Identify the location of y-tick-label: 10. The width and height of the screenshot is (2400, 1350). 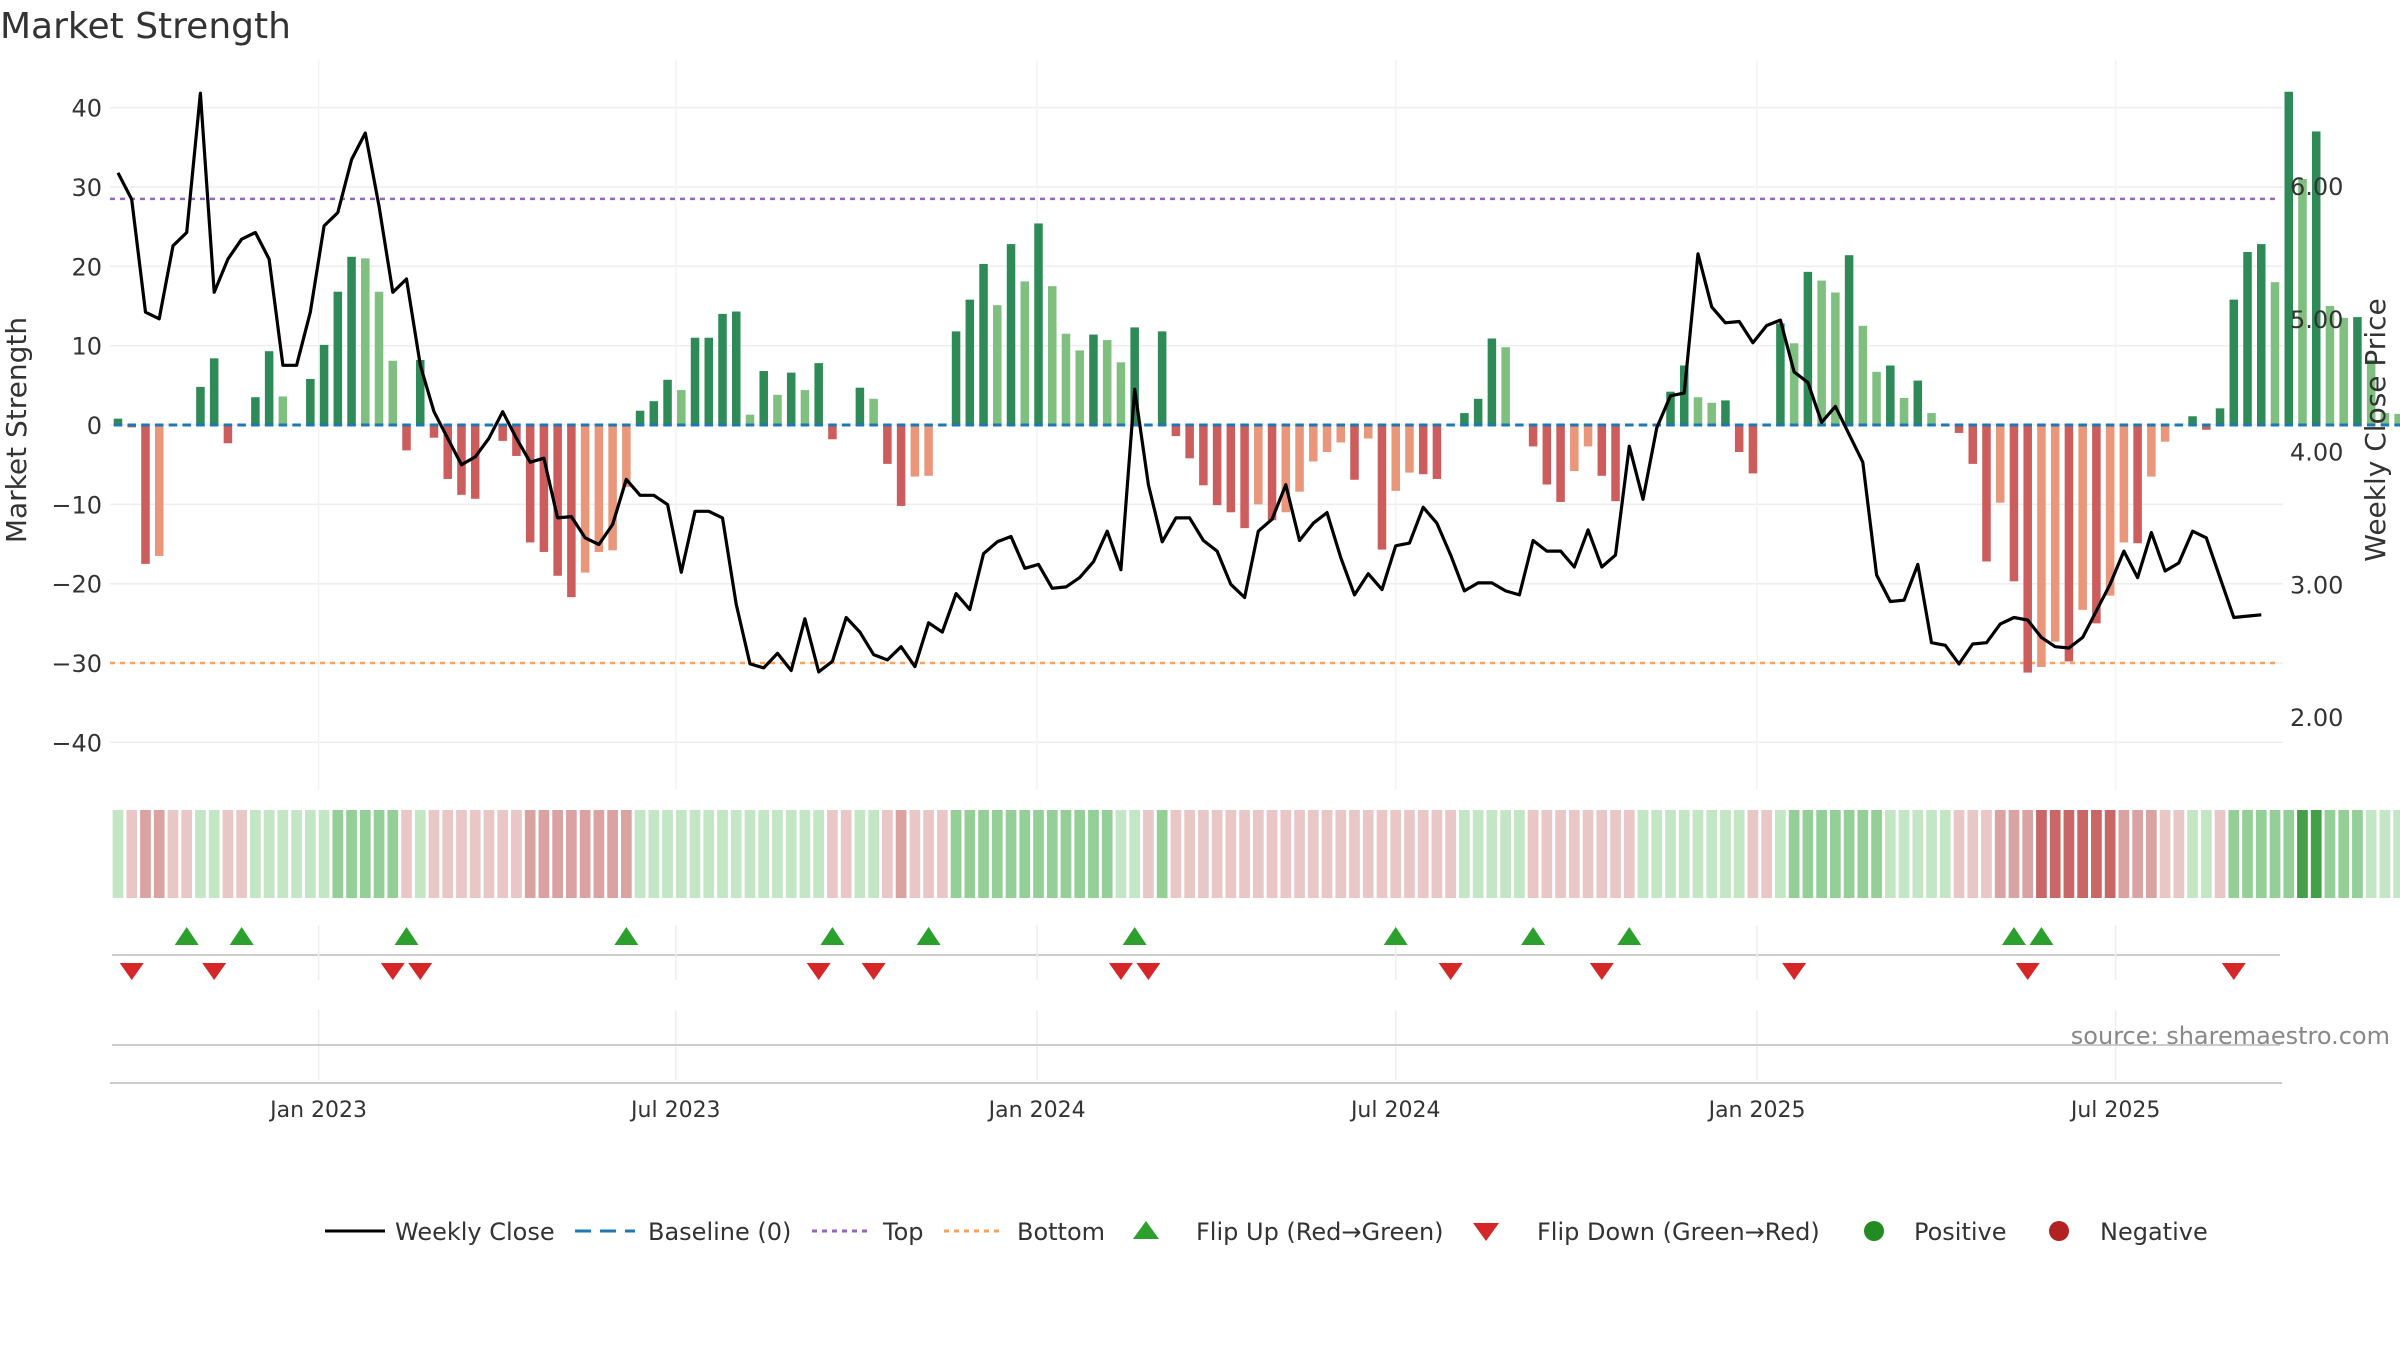
(86, 347).